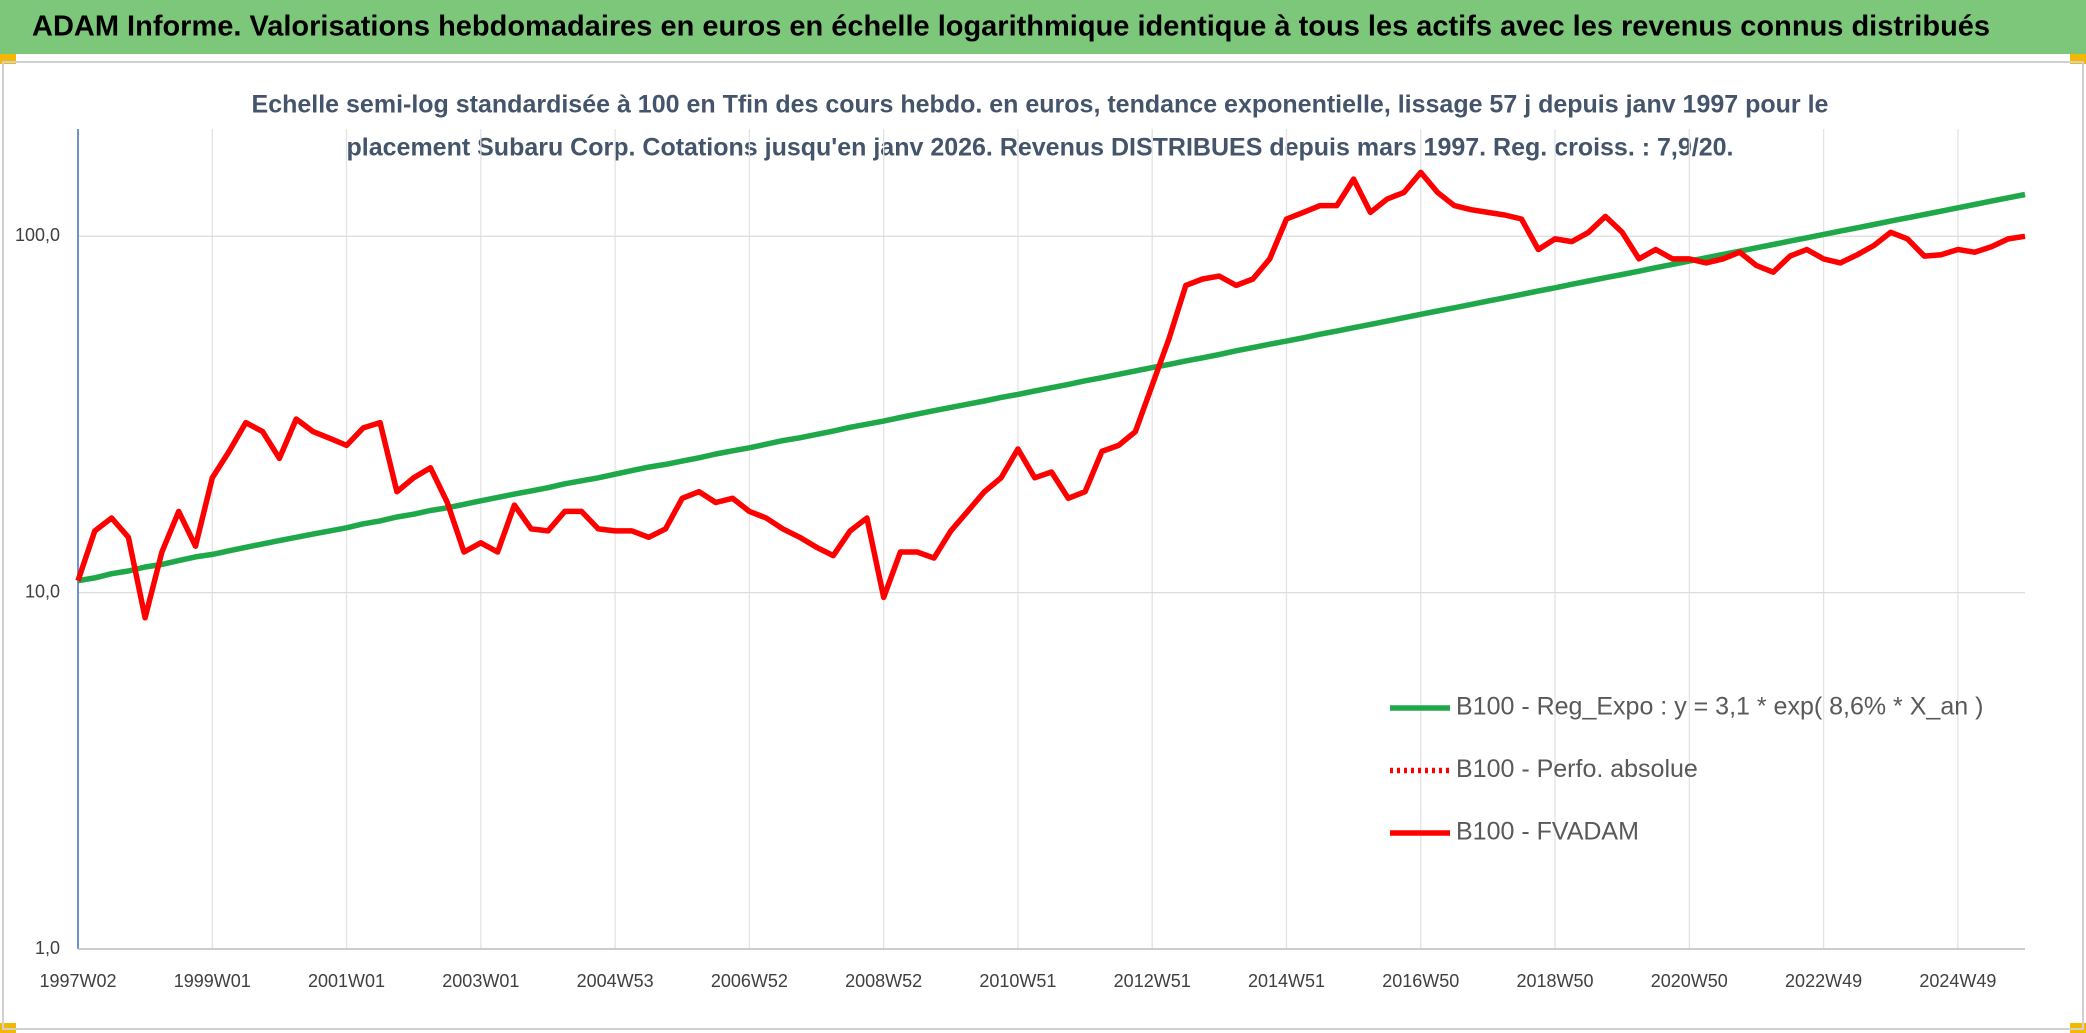  I want to click on legend-label: B100 - FVADAM, so click(1547, 832).